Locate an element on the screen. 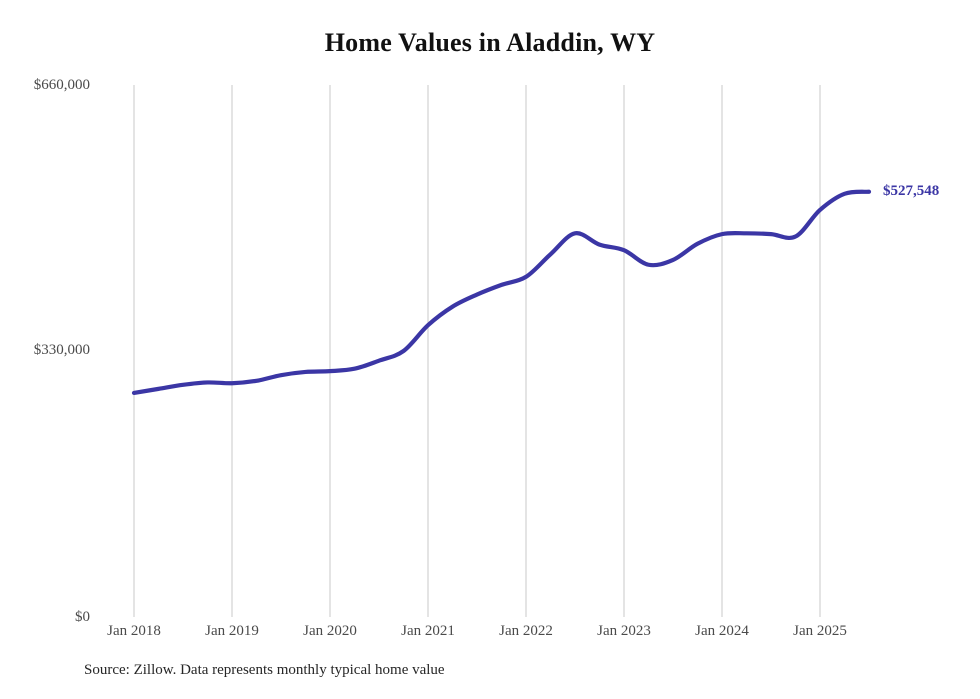 The image size is (980, 699). y-axis-tick-330000: $330,000 is located at coordinates (61, 350).